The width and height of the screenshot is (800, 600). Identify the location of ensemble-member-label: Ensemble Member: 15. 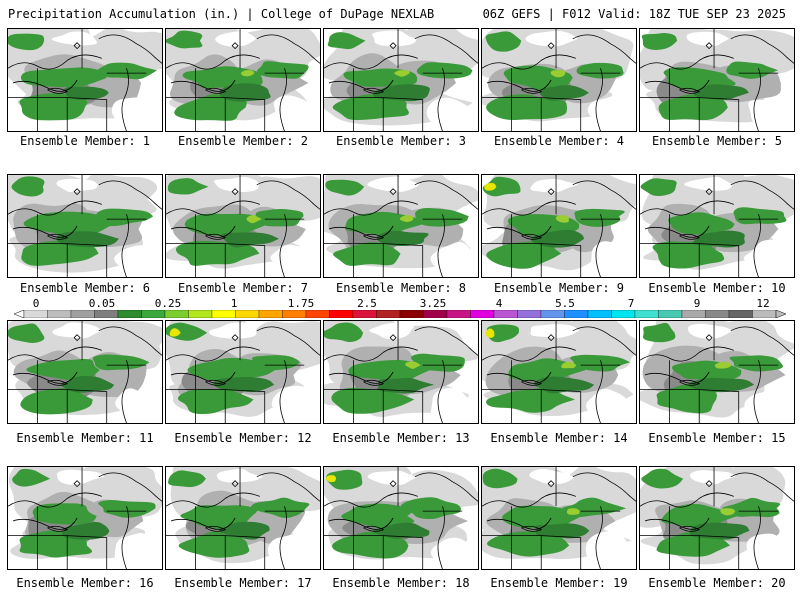
(717, 438).